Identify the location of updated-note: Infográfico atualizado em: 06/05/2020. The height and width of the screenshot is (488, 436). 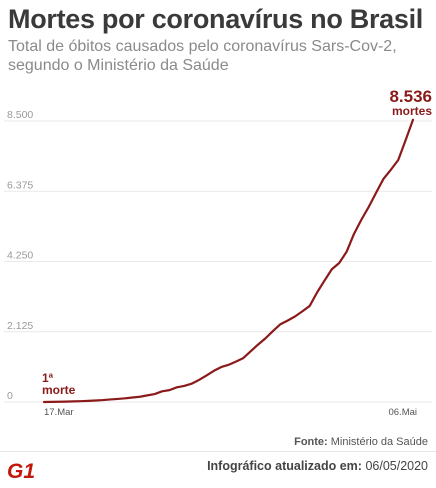
(317, 466).